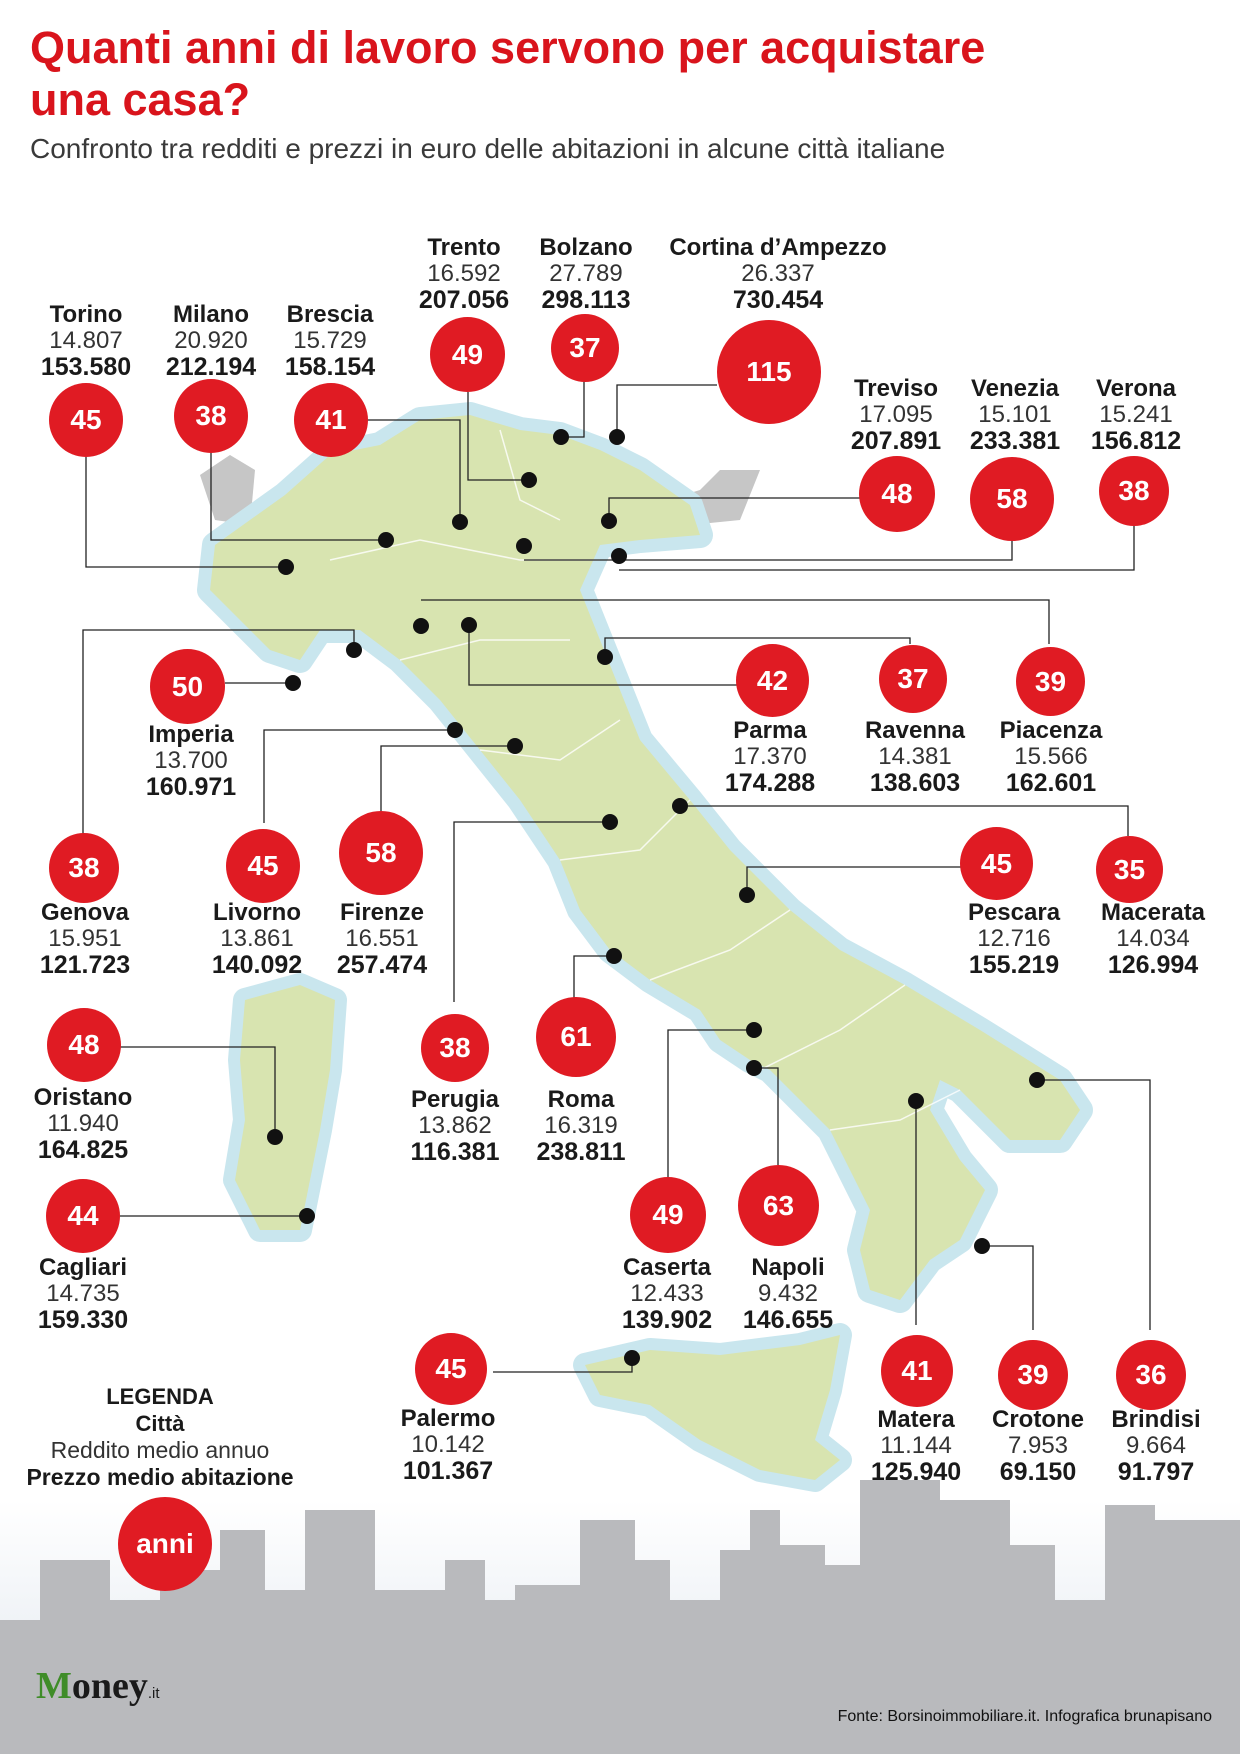  I want to click on city-label-perugia: Perugia 13.862 116.381, so click(455, 1126).